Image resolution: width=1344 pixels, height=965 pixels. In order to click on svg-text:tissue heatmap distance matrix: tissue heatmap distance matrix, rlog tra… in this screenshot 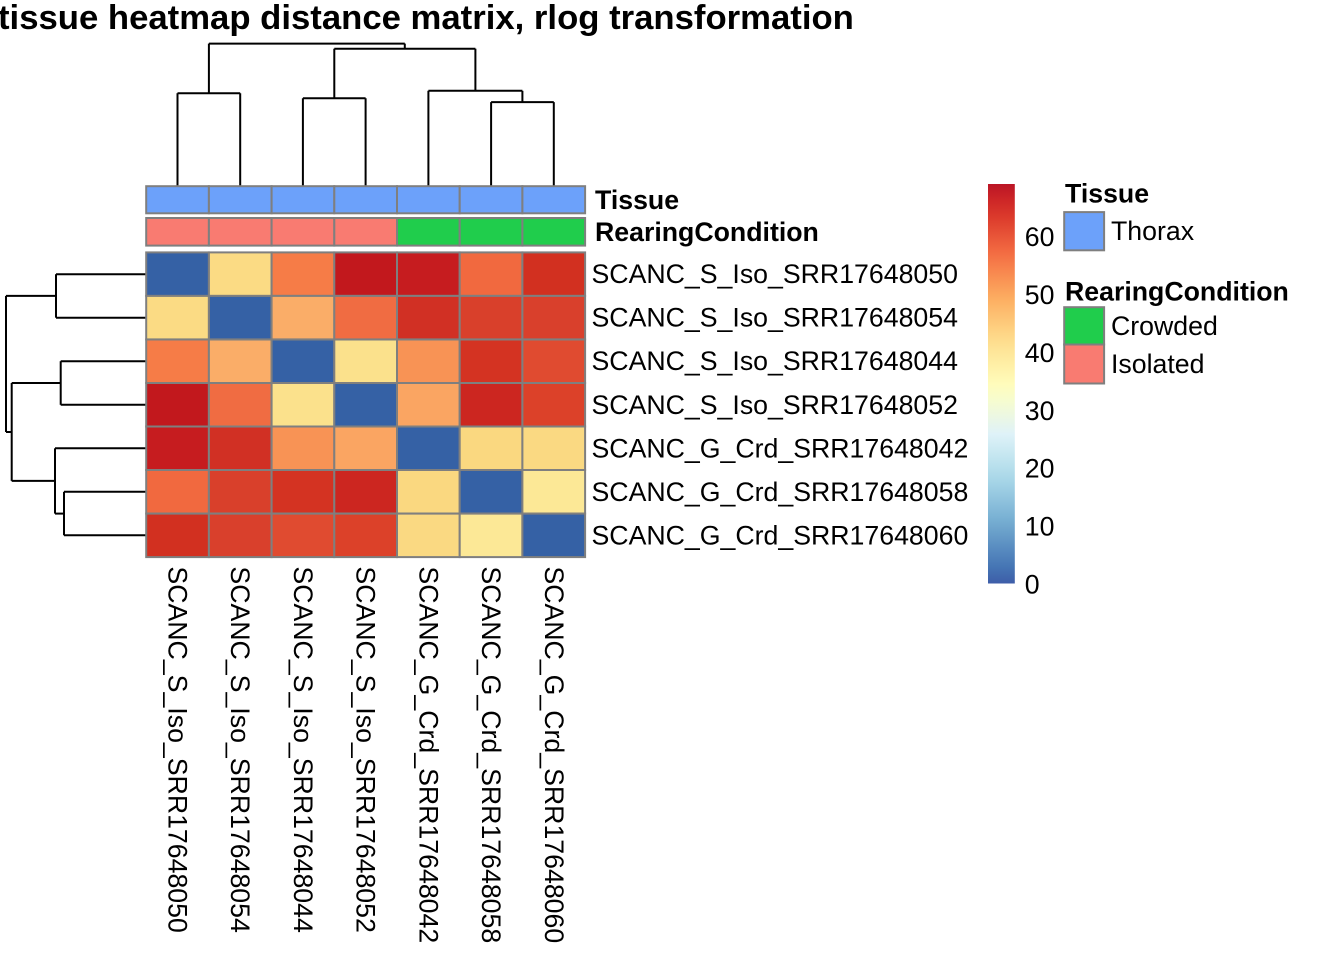, I will do `click(427, 18)`.